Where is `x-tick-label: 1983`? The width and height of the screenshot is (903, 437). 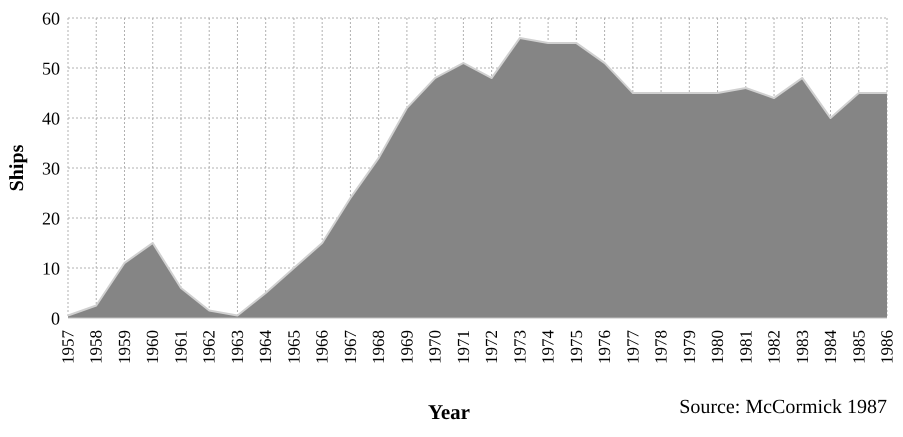
x-tick-label: 1983 is located at coordinates (802, 347).